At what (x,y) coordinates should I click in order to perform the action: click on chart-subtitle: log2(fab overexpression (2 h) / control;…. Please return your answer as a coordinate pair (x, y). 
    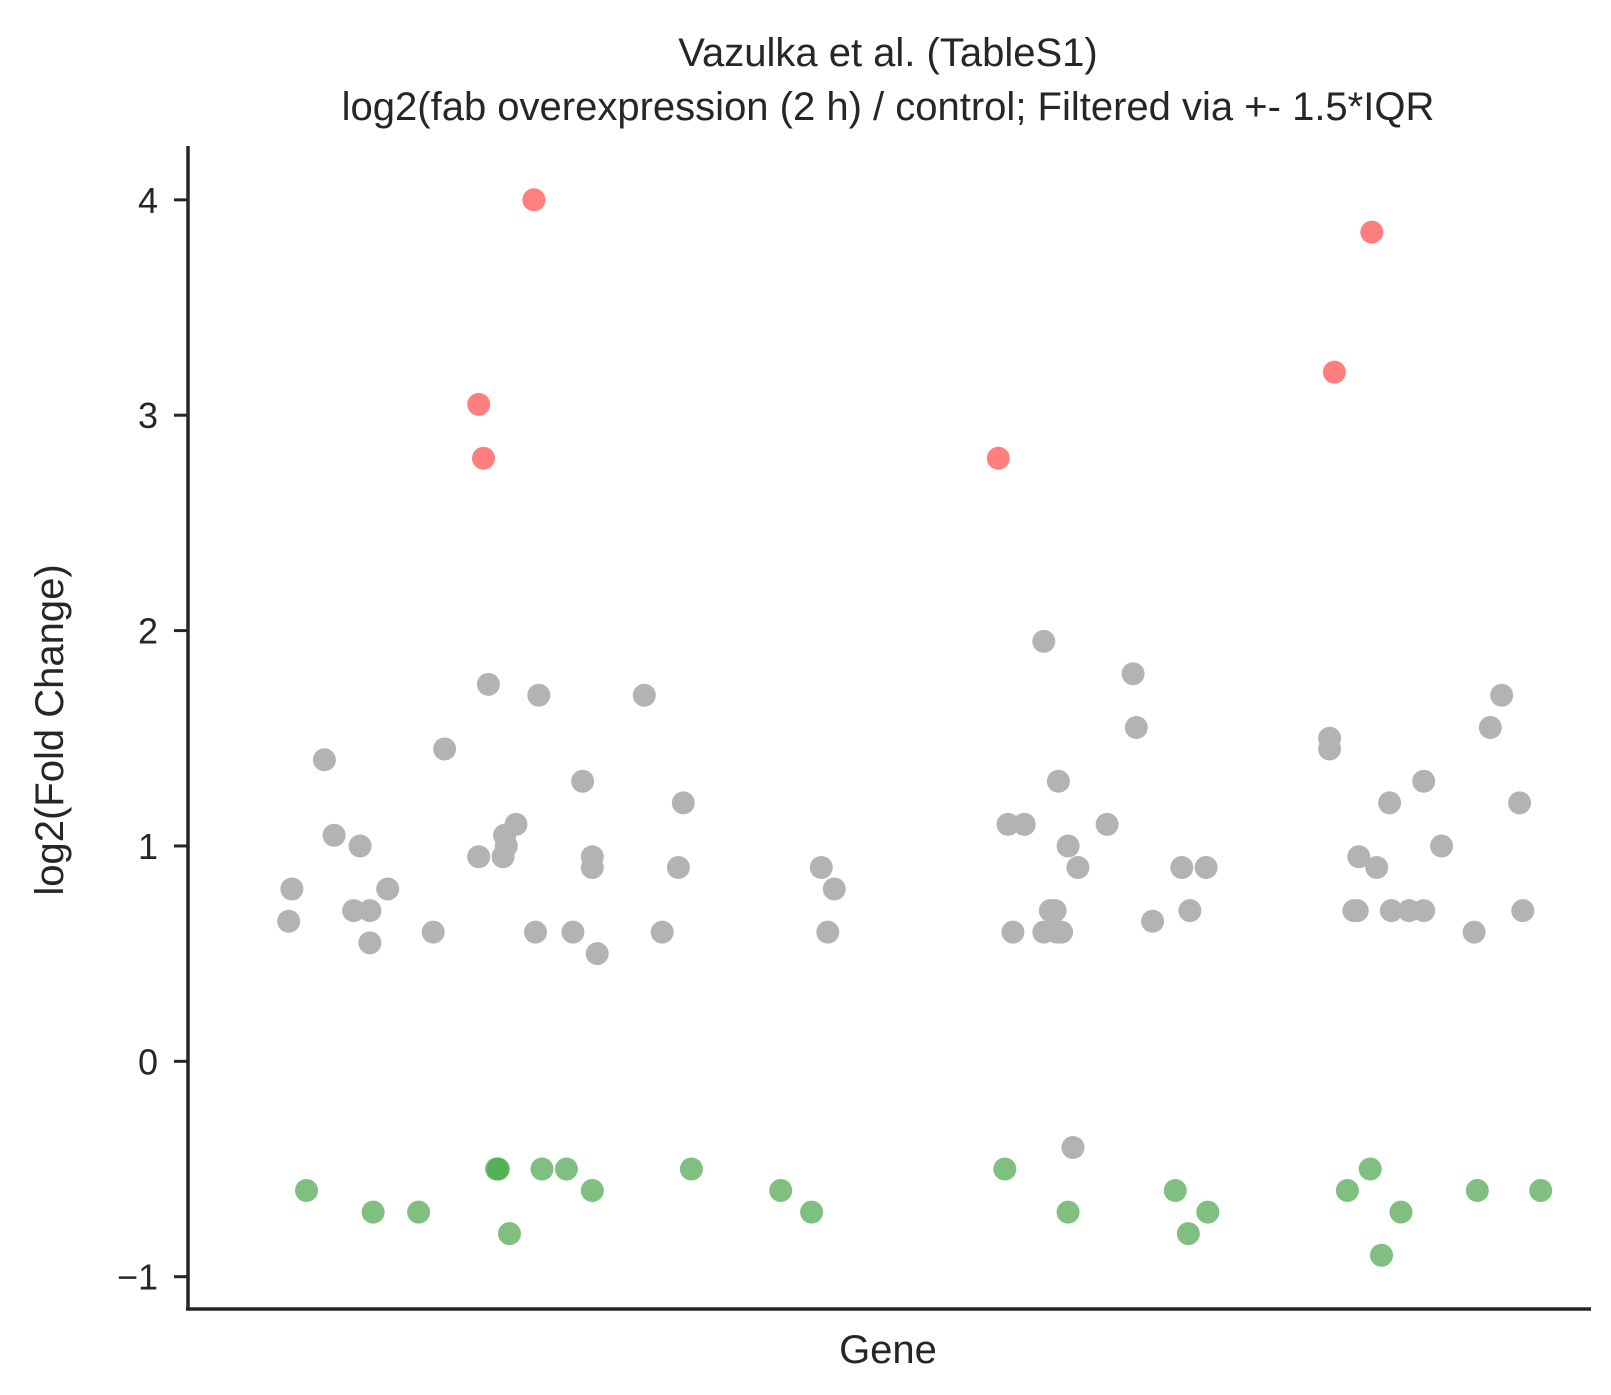
    Looking at the image, I should click on (888, 107).